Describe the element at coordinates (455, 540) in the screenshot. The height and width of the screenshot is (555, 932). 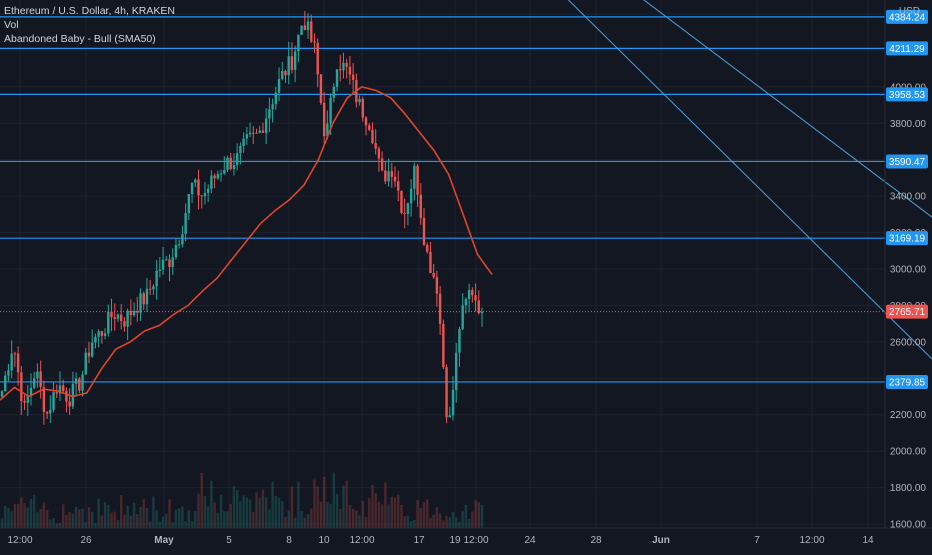
I see `x-tick-label: 19` at that location.